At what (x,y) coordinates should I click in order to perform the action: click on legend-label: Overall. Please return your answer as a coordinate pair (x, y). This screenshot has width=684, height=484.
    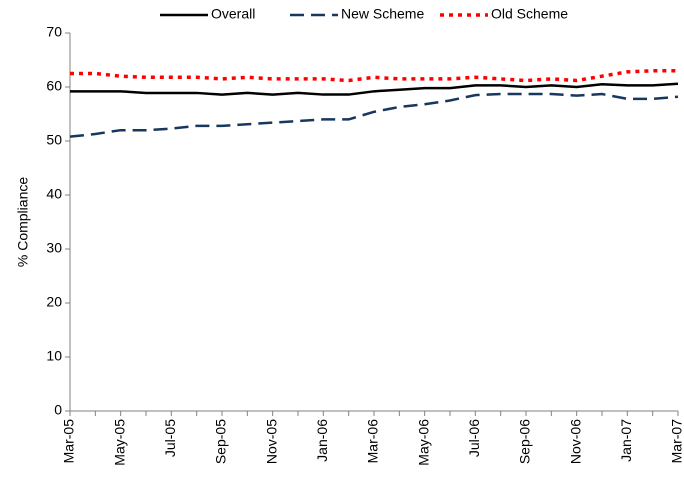
    Looking at the image, I should click on (233, 14).